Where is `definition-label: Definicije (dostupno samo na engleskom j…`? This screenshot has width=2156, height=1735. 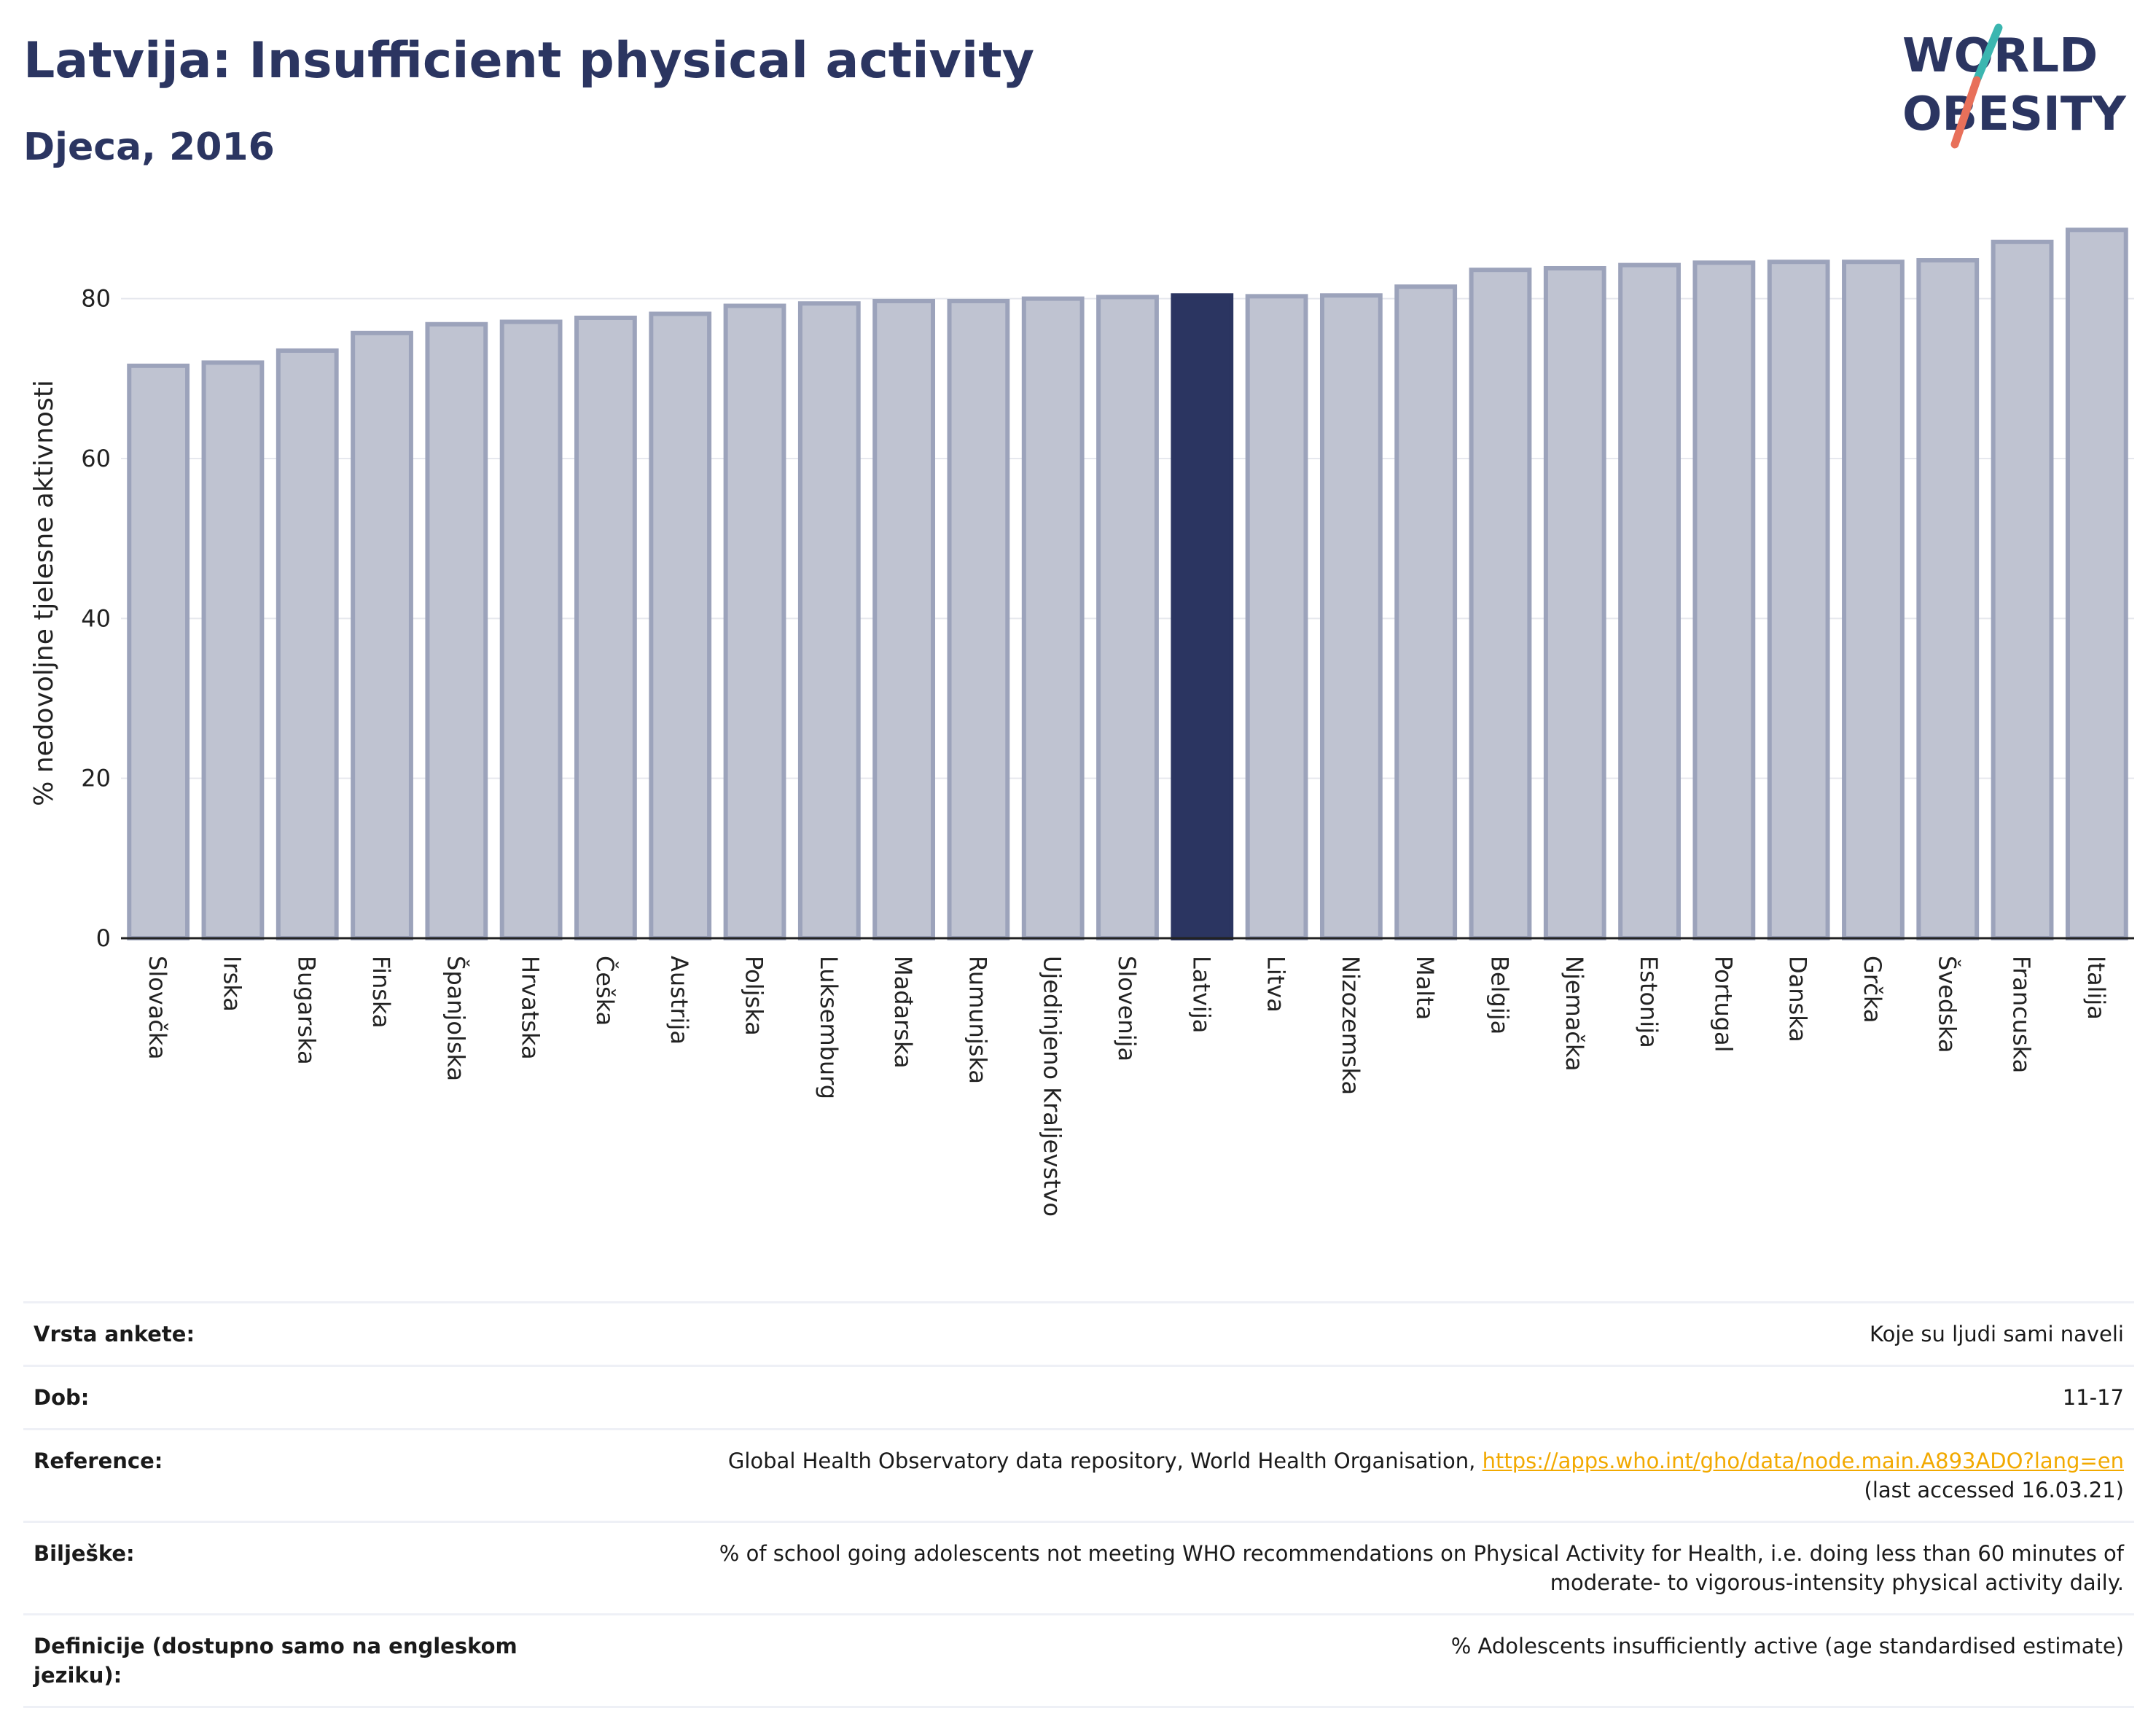 definition-label: Definicije (dostupno samo na engleskom j… is located at coordinates (289, 1660).